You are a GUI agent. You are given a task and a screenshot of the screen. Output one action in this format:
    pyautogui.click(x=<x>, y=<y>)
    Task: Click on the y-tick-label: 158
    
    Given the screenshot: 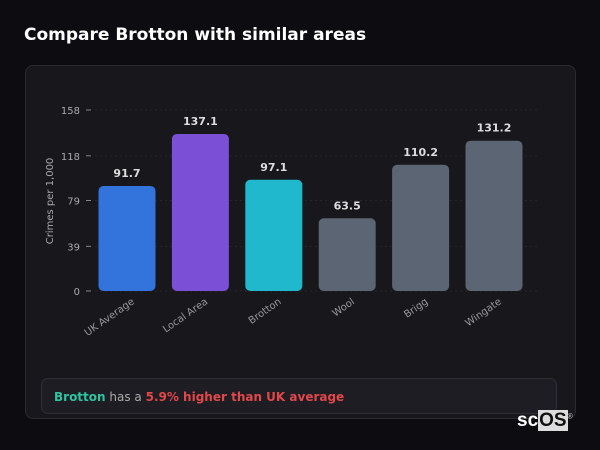 What is the action you would take?
    pyautogui.click(x=70, y=111)
    